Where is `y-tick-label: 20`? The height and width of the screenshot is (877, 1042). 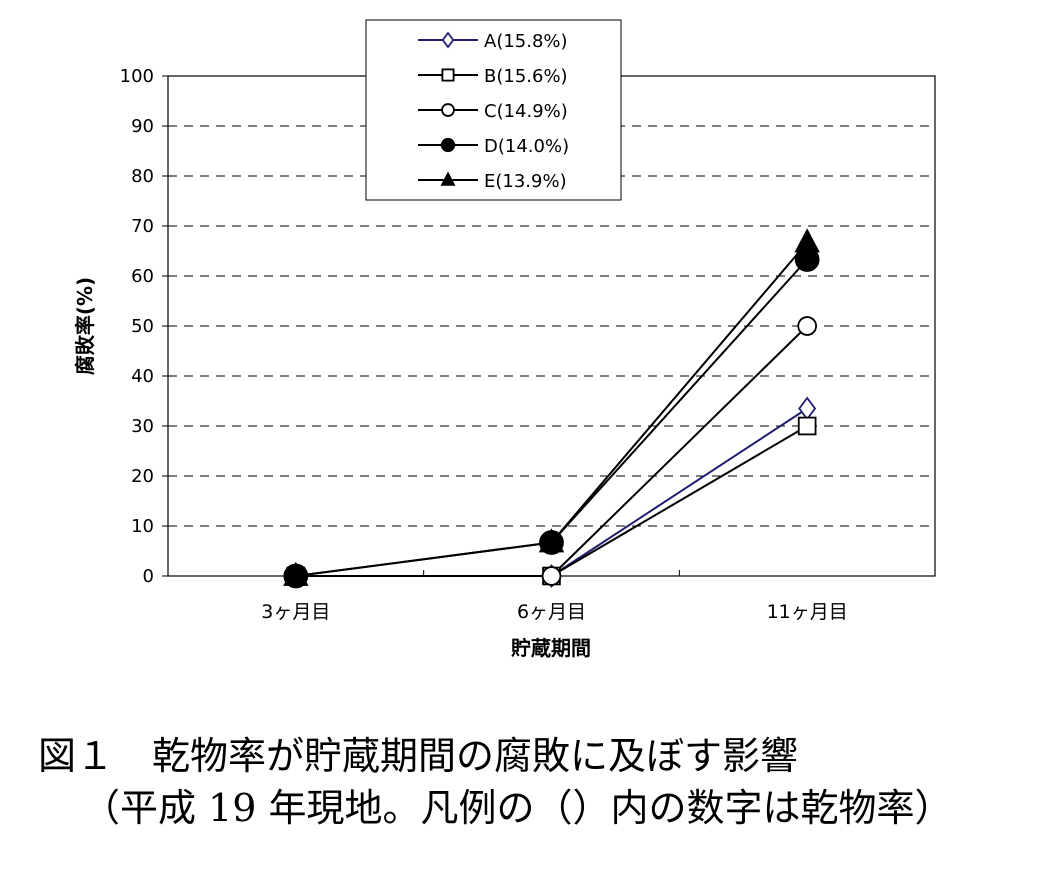 y-tick-label: 20 is located at coordinates (142, 476).